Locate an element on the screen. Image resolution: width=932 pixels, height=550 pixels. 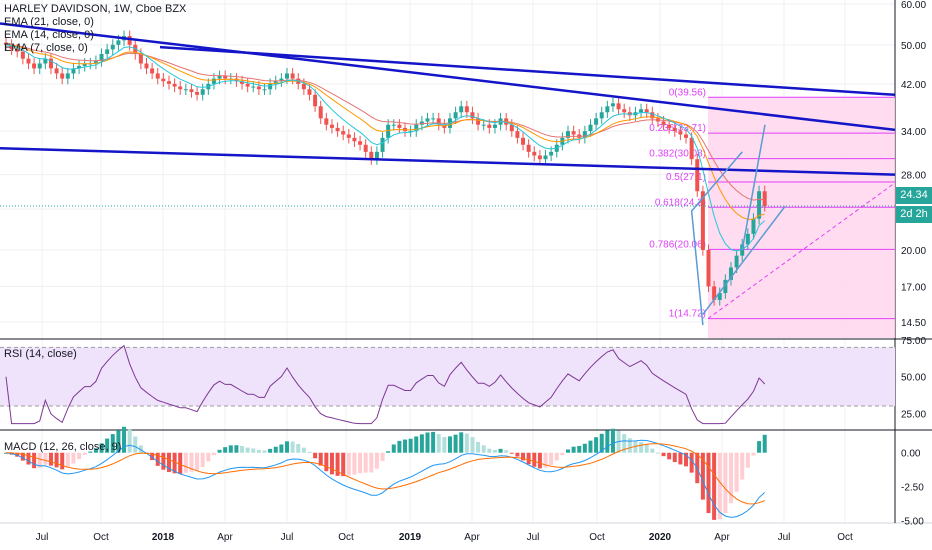
wedge-line is located at coordinates (716, 238).